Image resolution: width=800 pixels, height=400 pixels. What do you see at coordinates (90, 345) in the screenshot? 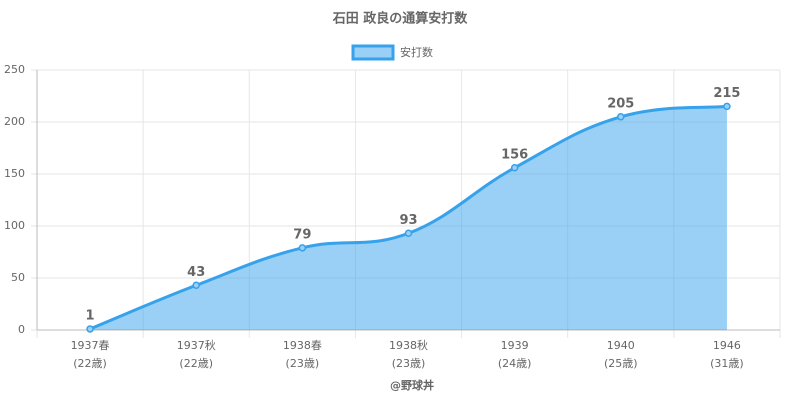
I see `x-tick-label: 1937春` at bounding box center [90, 345].